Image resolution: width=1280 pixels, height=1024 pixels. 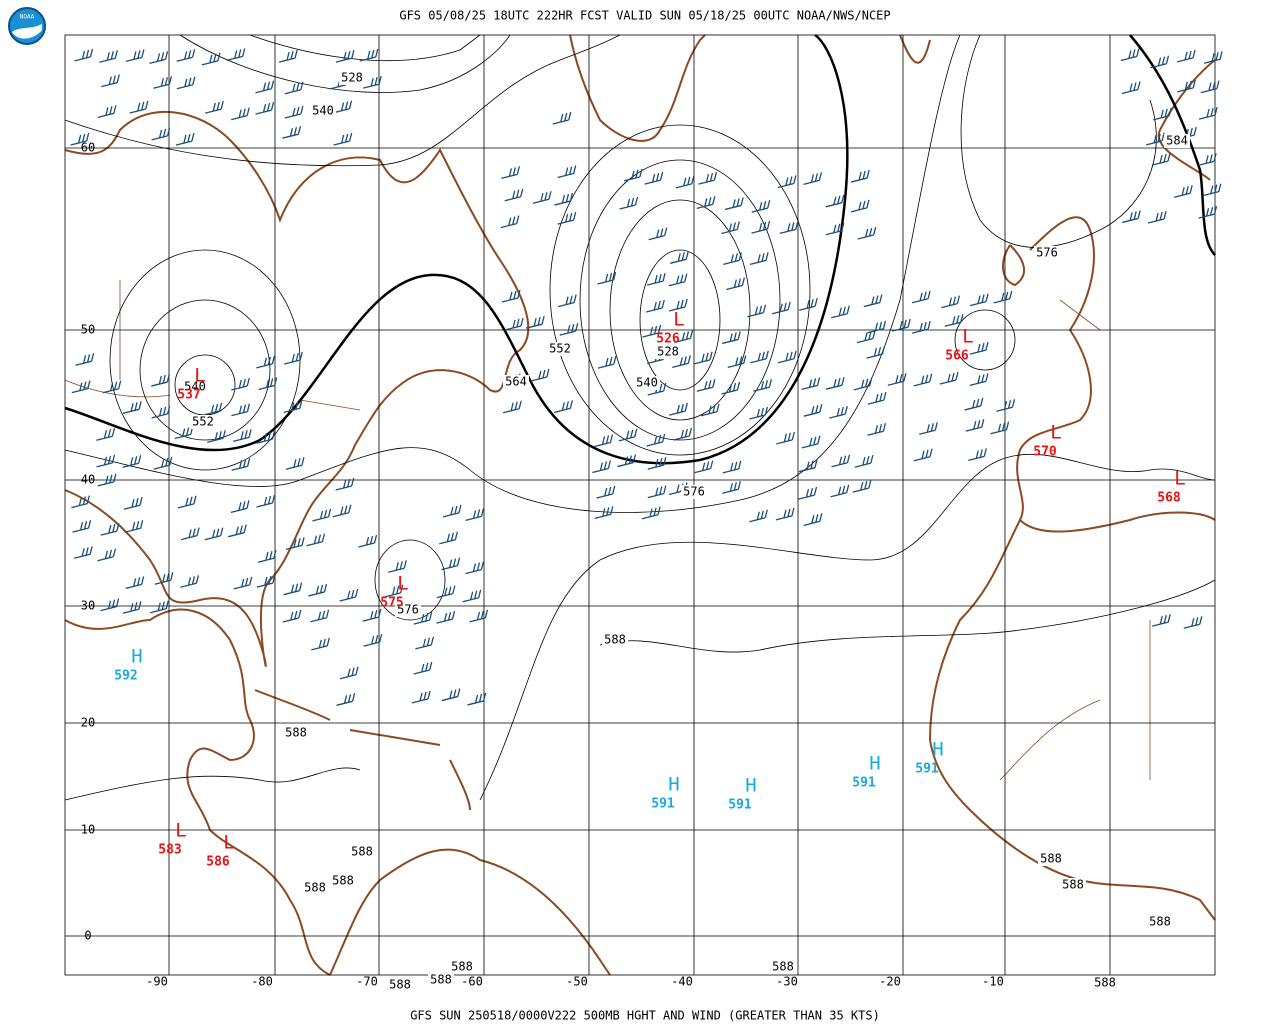 I want to click on latitude-label: 40, so click(x=88, y=480).